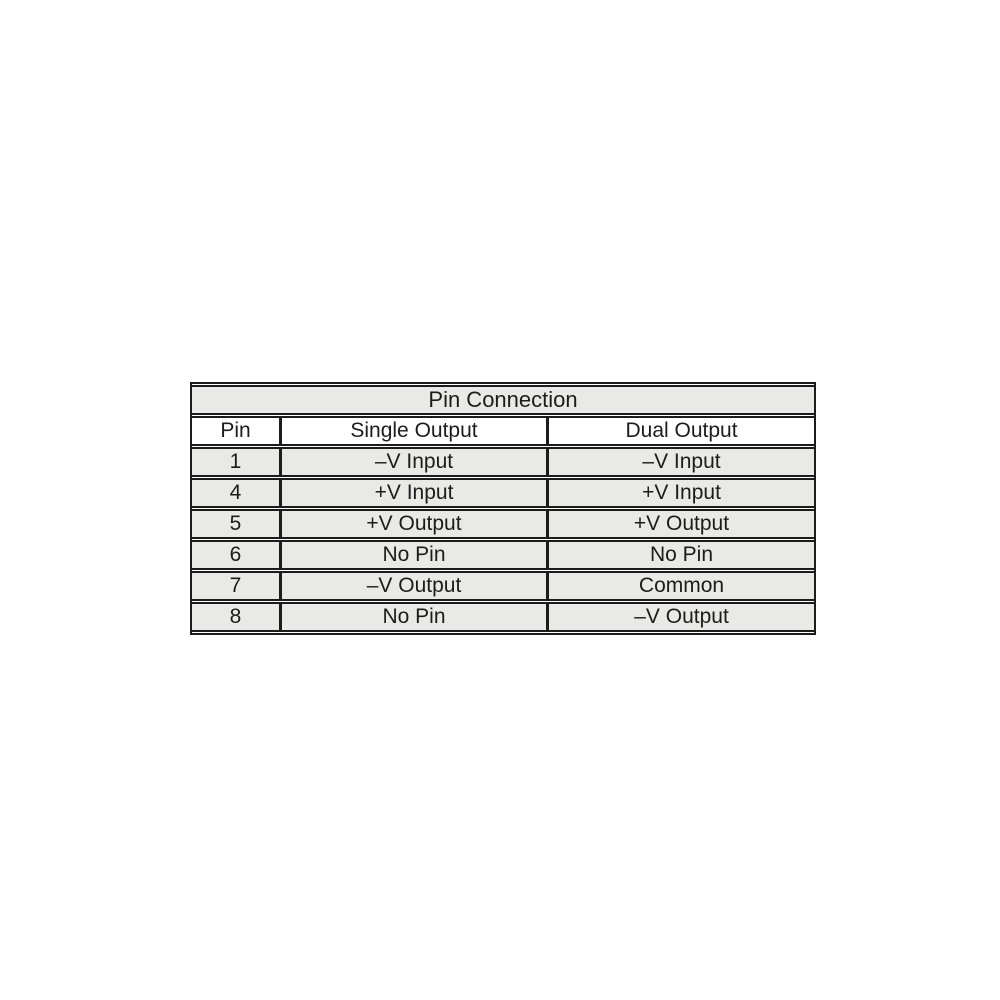  Describe the element at coordinates (235, 555) in the screenshot. I see `pin-cell: 6` at that location.